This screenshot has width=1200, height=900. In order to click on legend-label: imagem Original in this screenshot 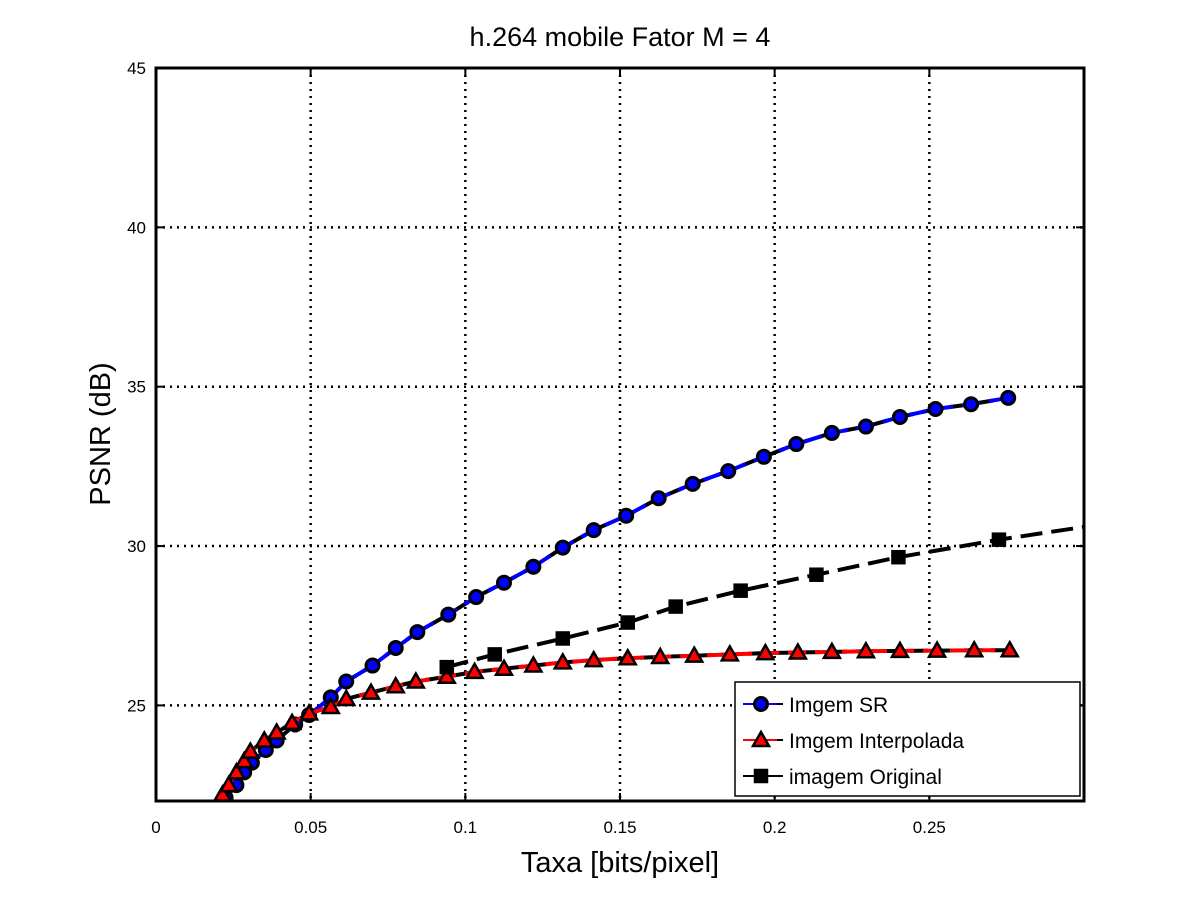, I will do `click(865, 777)`.